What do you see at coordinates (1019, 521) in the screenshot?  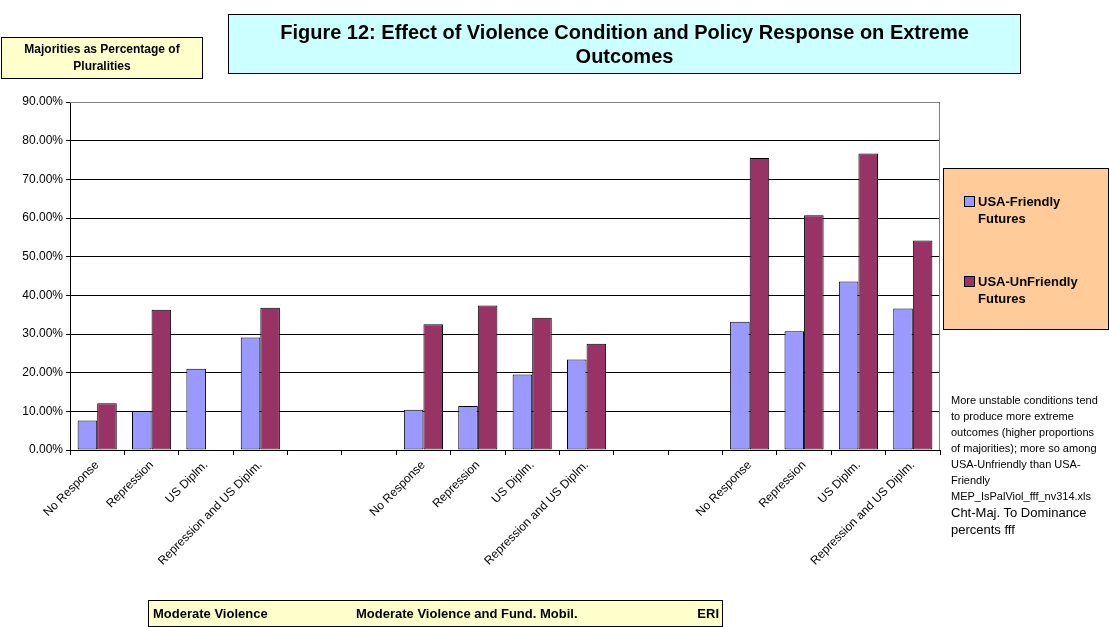 I see `text: Cht-Maj. To Dominance percents fff` at bounding box center [1019, 521].